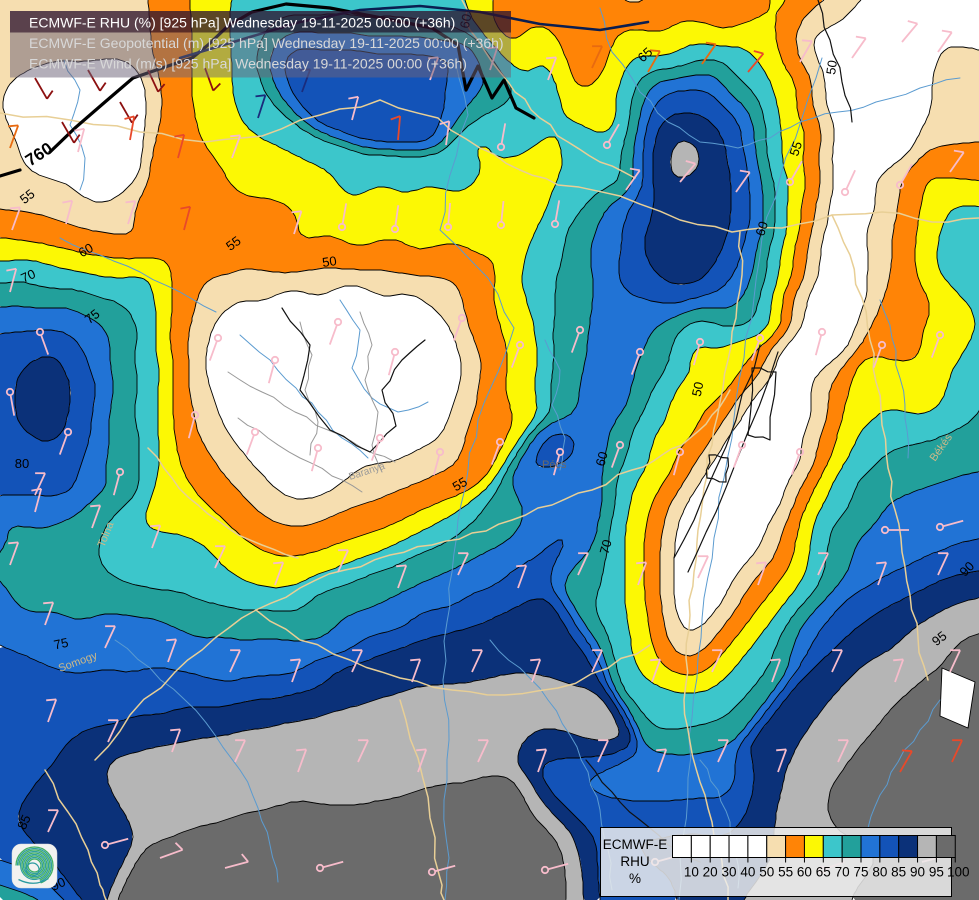  What do you see at coordinates (634, 861) in the screenshot?
I see `svg-text: RHU` at bounding box center [634, 861].